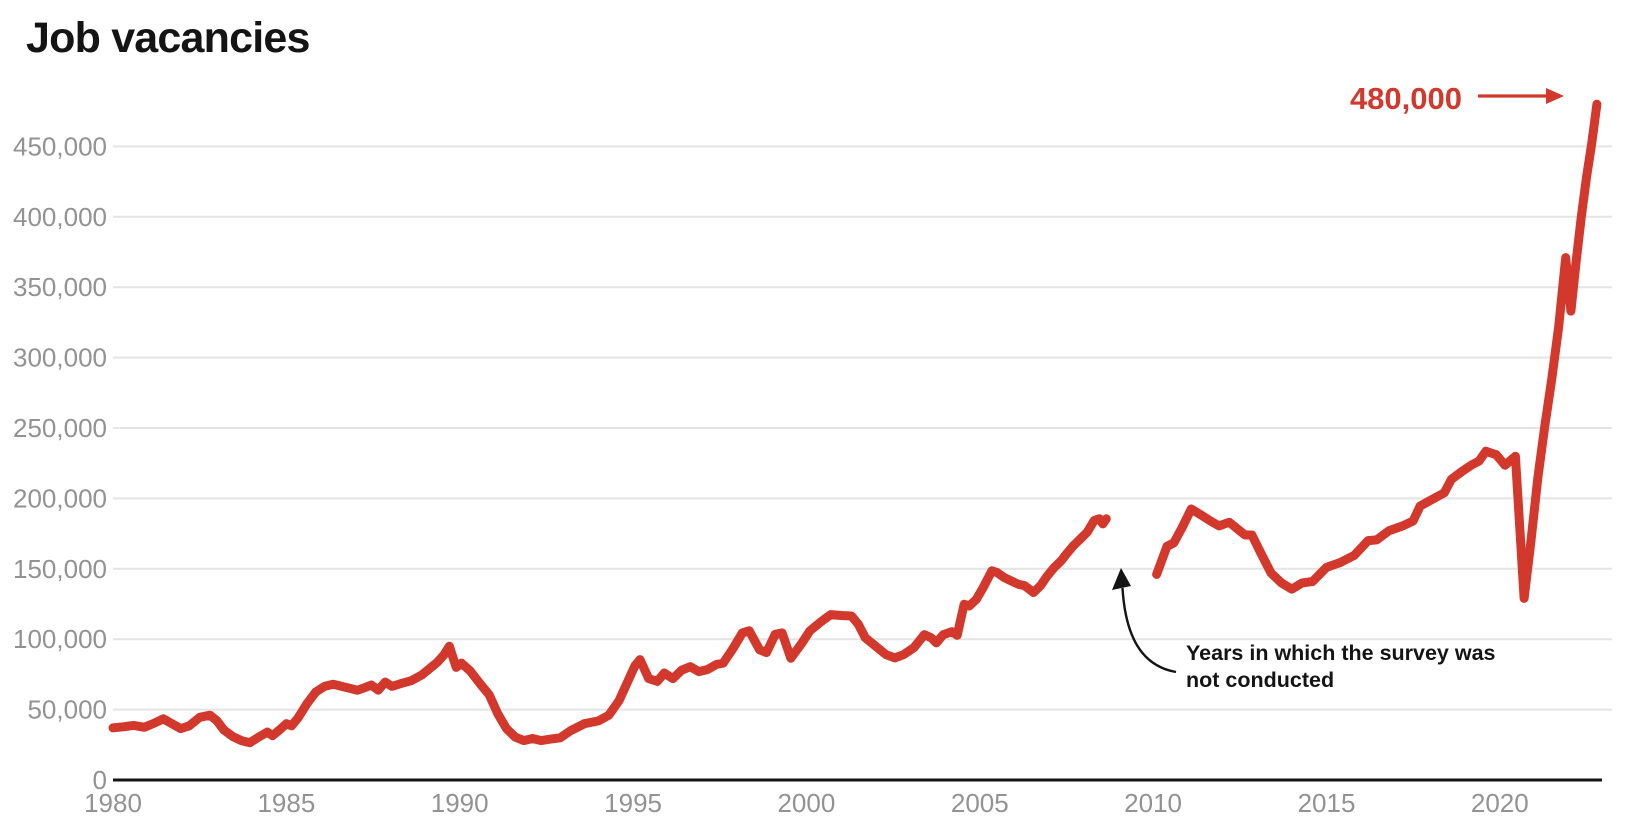  I want to click on x-tick-label: 2010, so click(1153, 803).